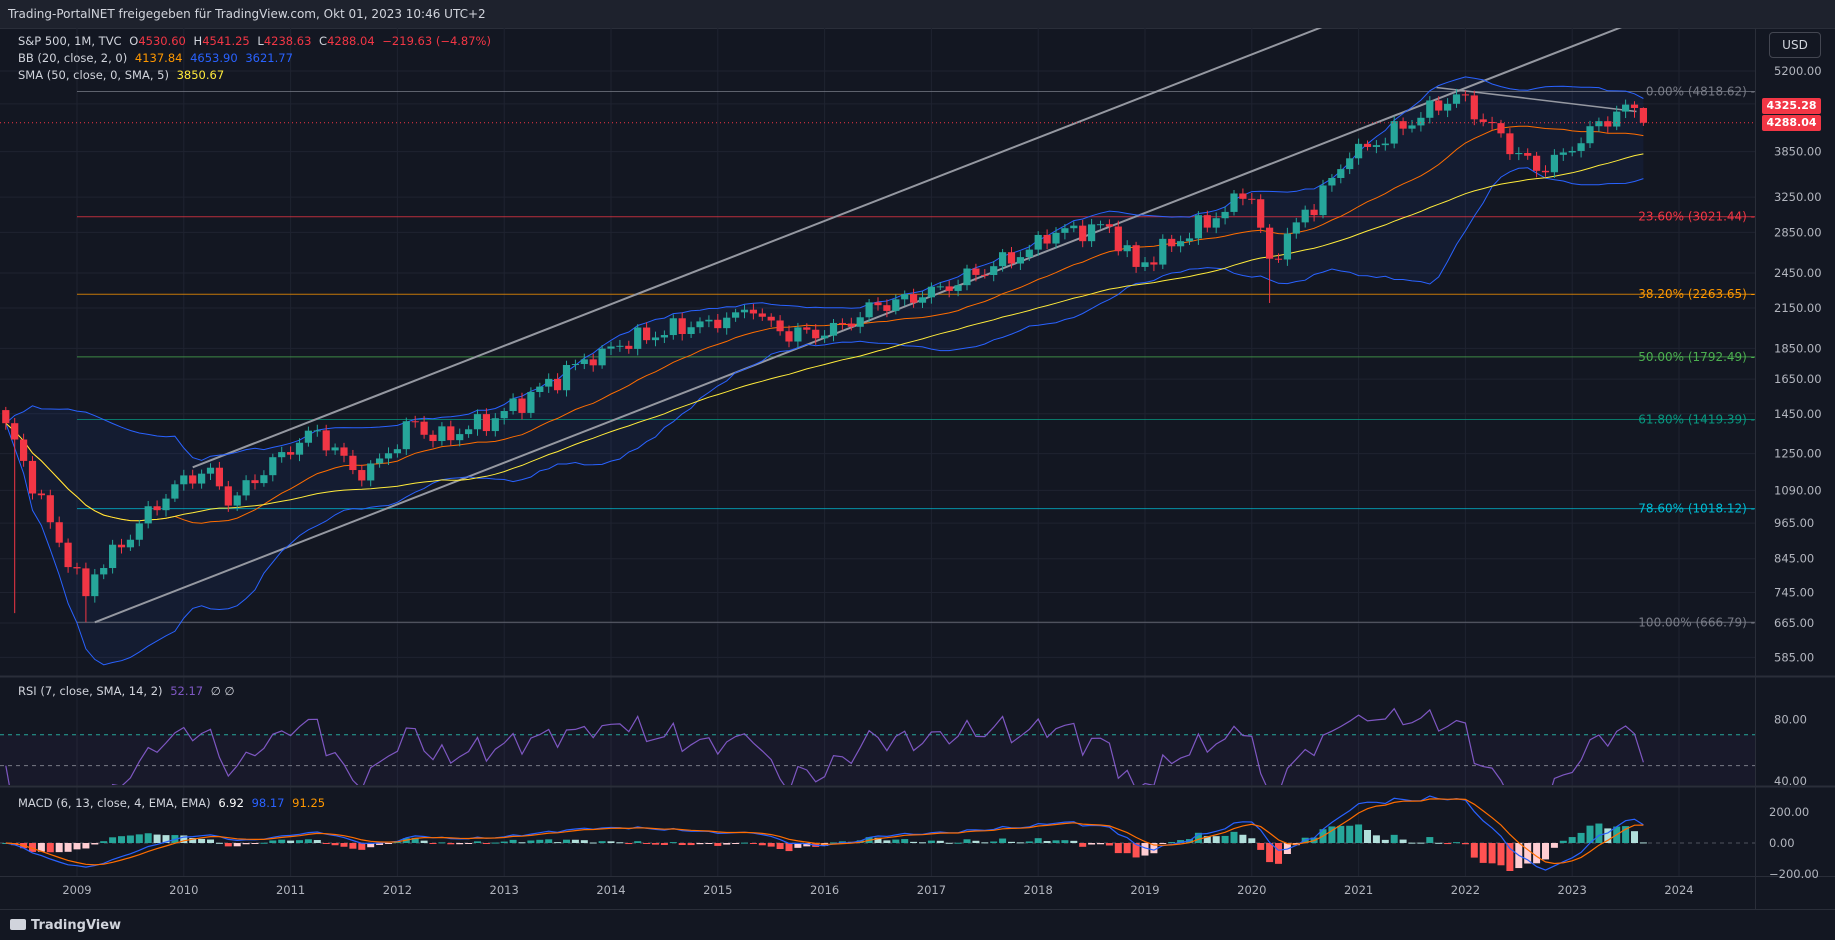  What do you see at coordinates (287, 41) in the screenshot?
I see `low-value: 4238.63` at bounding box center [287, 41].